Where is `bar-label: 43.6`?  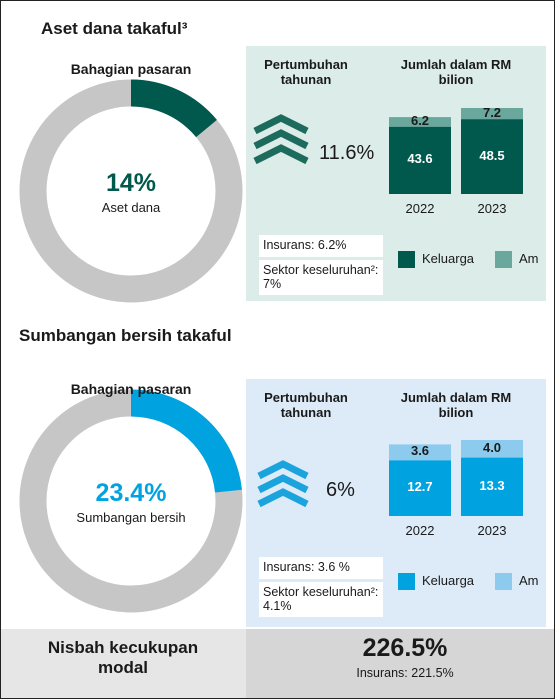
bar-label: 43.6 is located at coordinates (420, 159).